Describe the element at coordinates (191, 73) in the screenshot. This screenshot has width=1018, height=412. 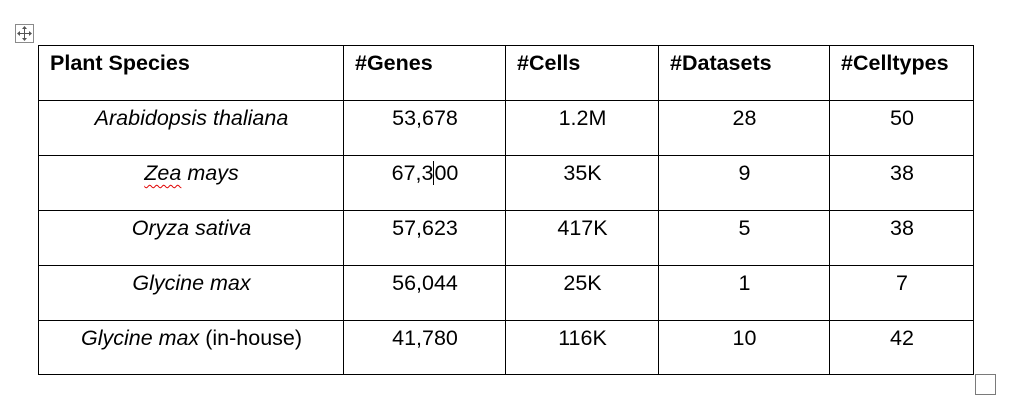
I see `header-plant-species: Plant Species` at that location.